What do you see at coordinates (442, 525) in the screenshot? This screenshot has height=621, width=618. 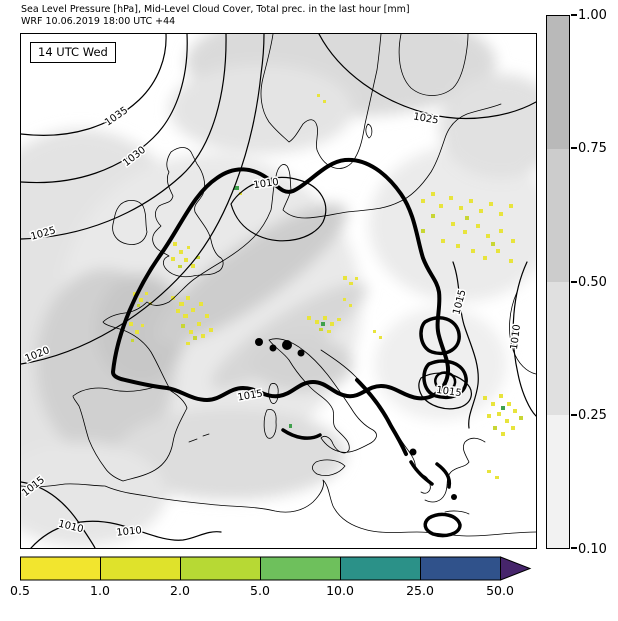 I see `bold-contour-sirte-loop` at bounding box center [442, 525].